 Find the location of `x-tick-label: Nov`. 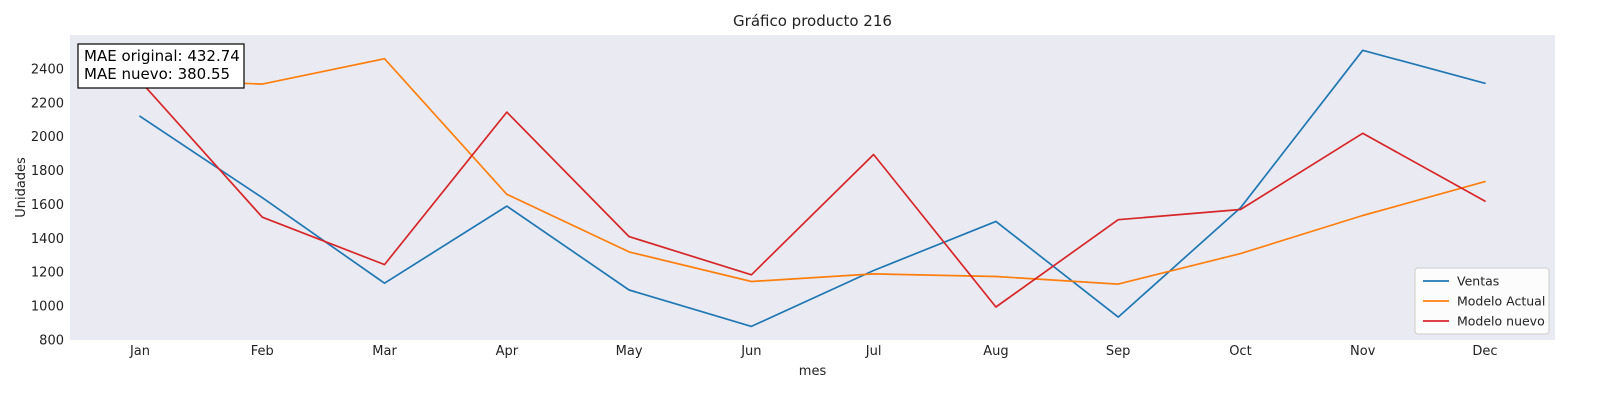

x-tick-label: Nov is located at coordinates (1363, 351).